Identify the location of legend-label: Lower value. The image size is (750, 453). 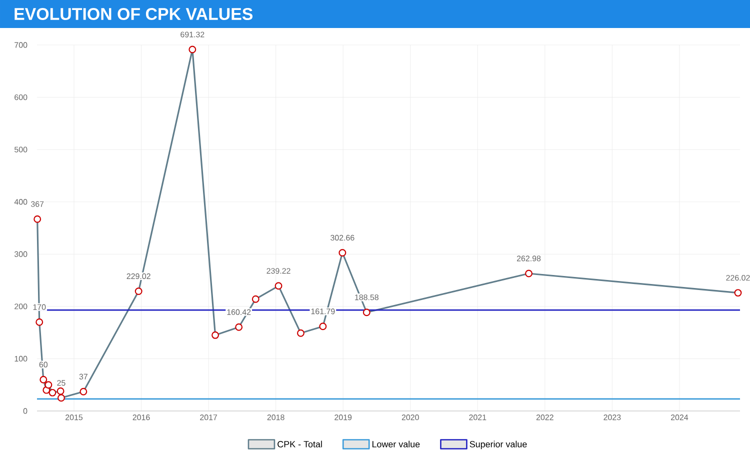
(396, 444).